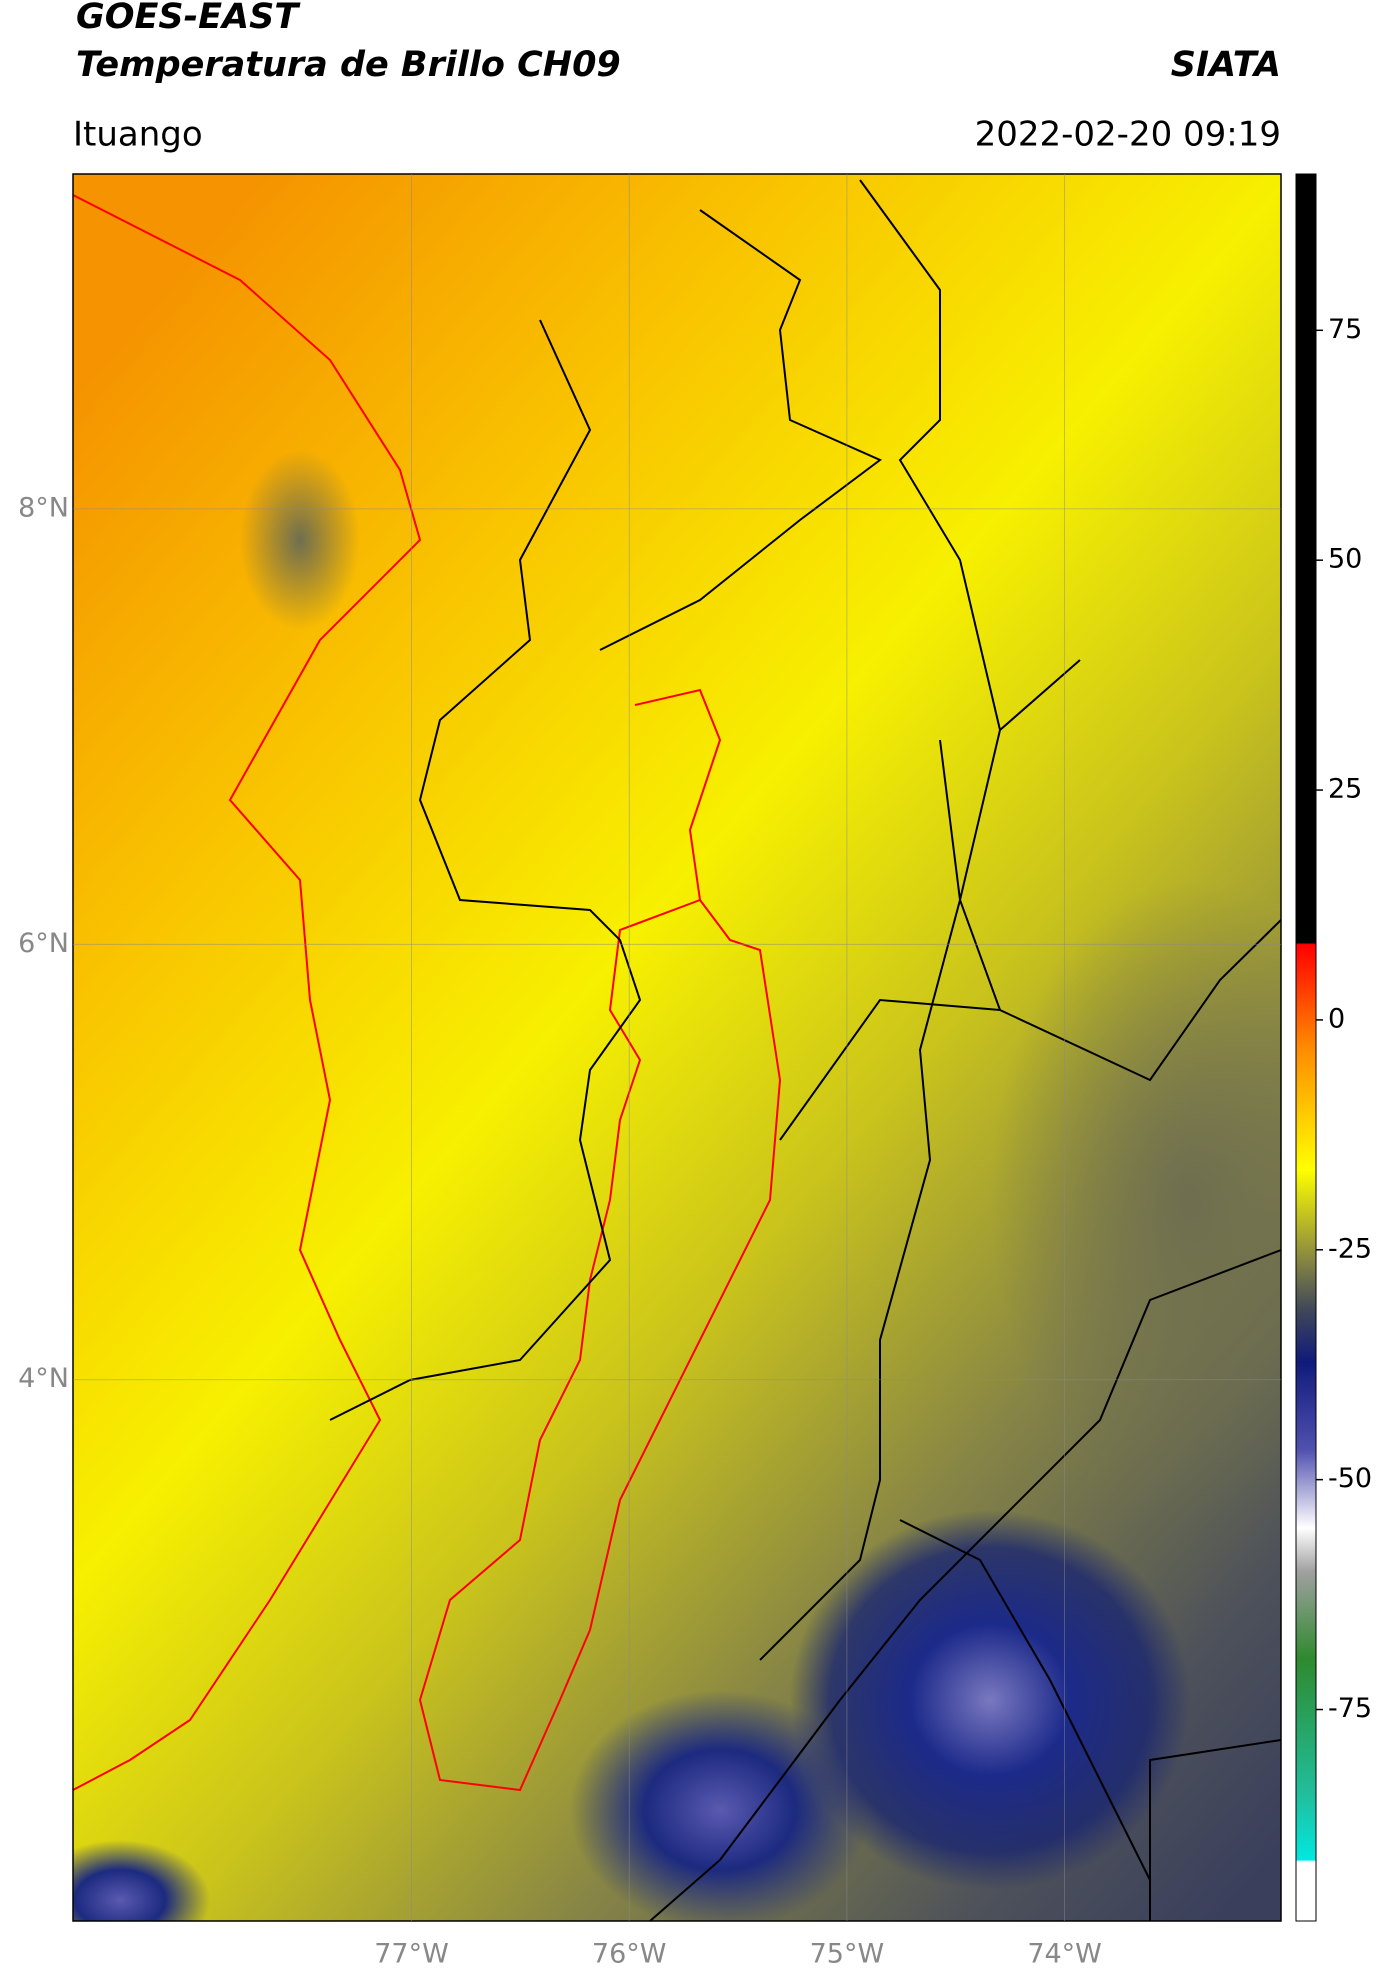 The image size is (1384, 1985). What do you see at coordinates (629, 1954) in the screenshot?
I see `x-tick-label: 76°W` at bounding box center [629, 1954].